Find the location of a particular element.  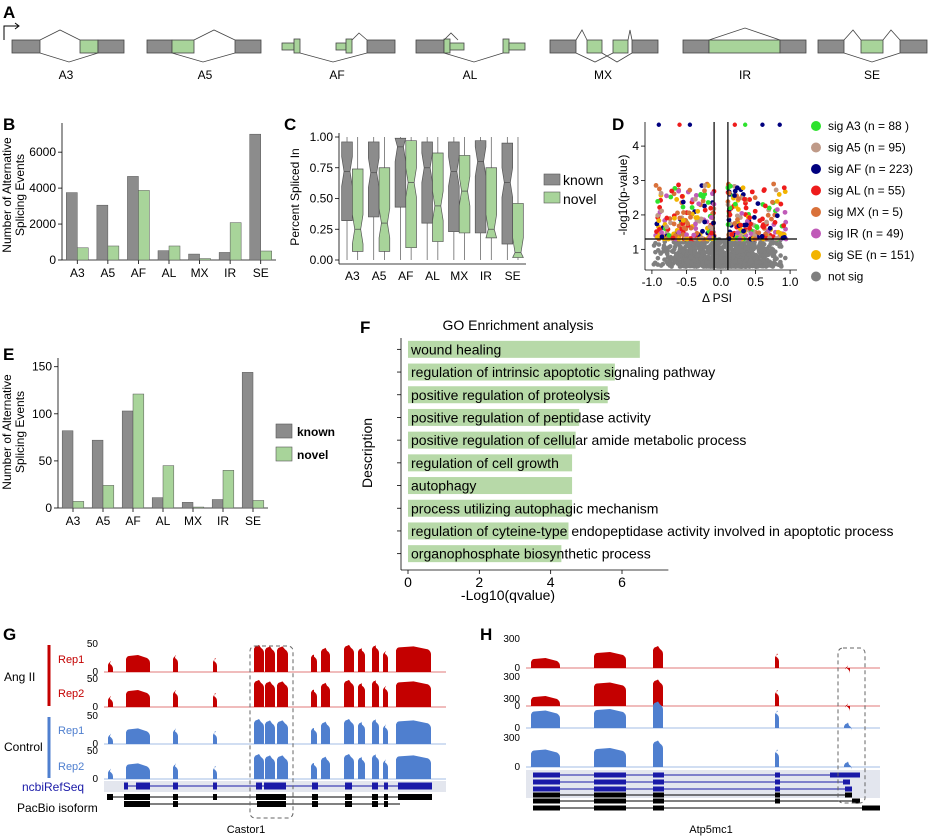

panel-a-labels: A3 A5 AF AL MX IR SE is located at coordinates (469, 75).